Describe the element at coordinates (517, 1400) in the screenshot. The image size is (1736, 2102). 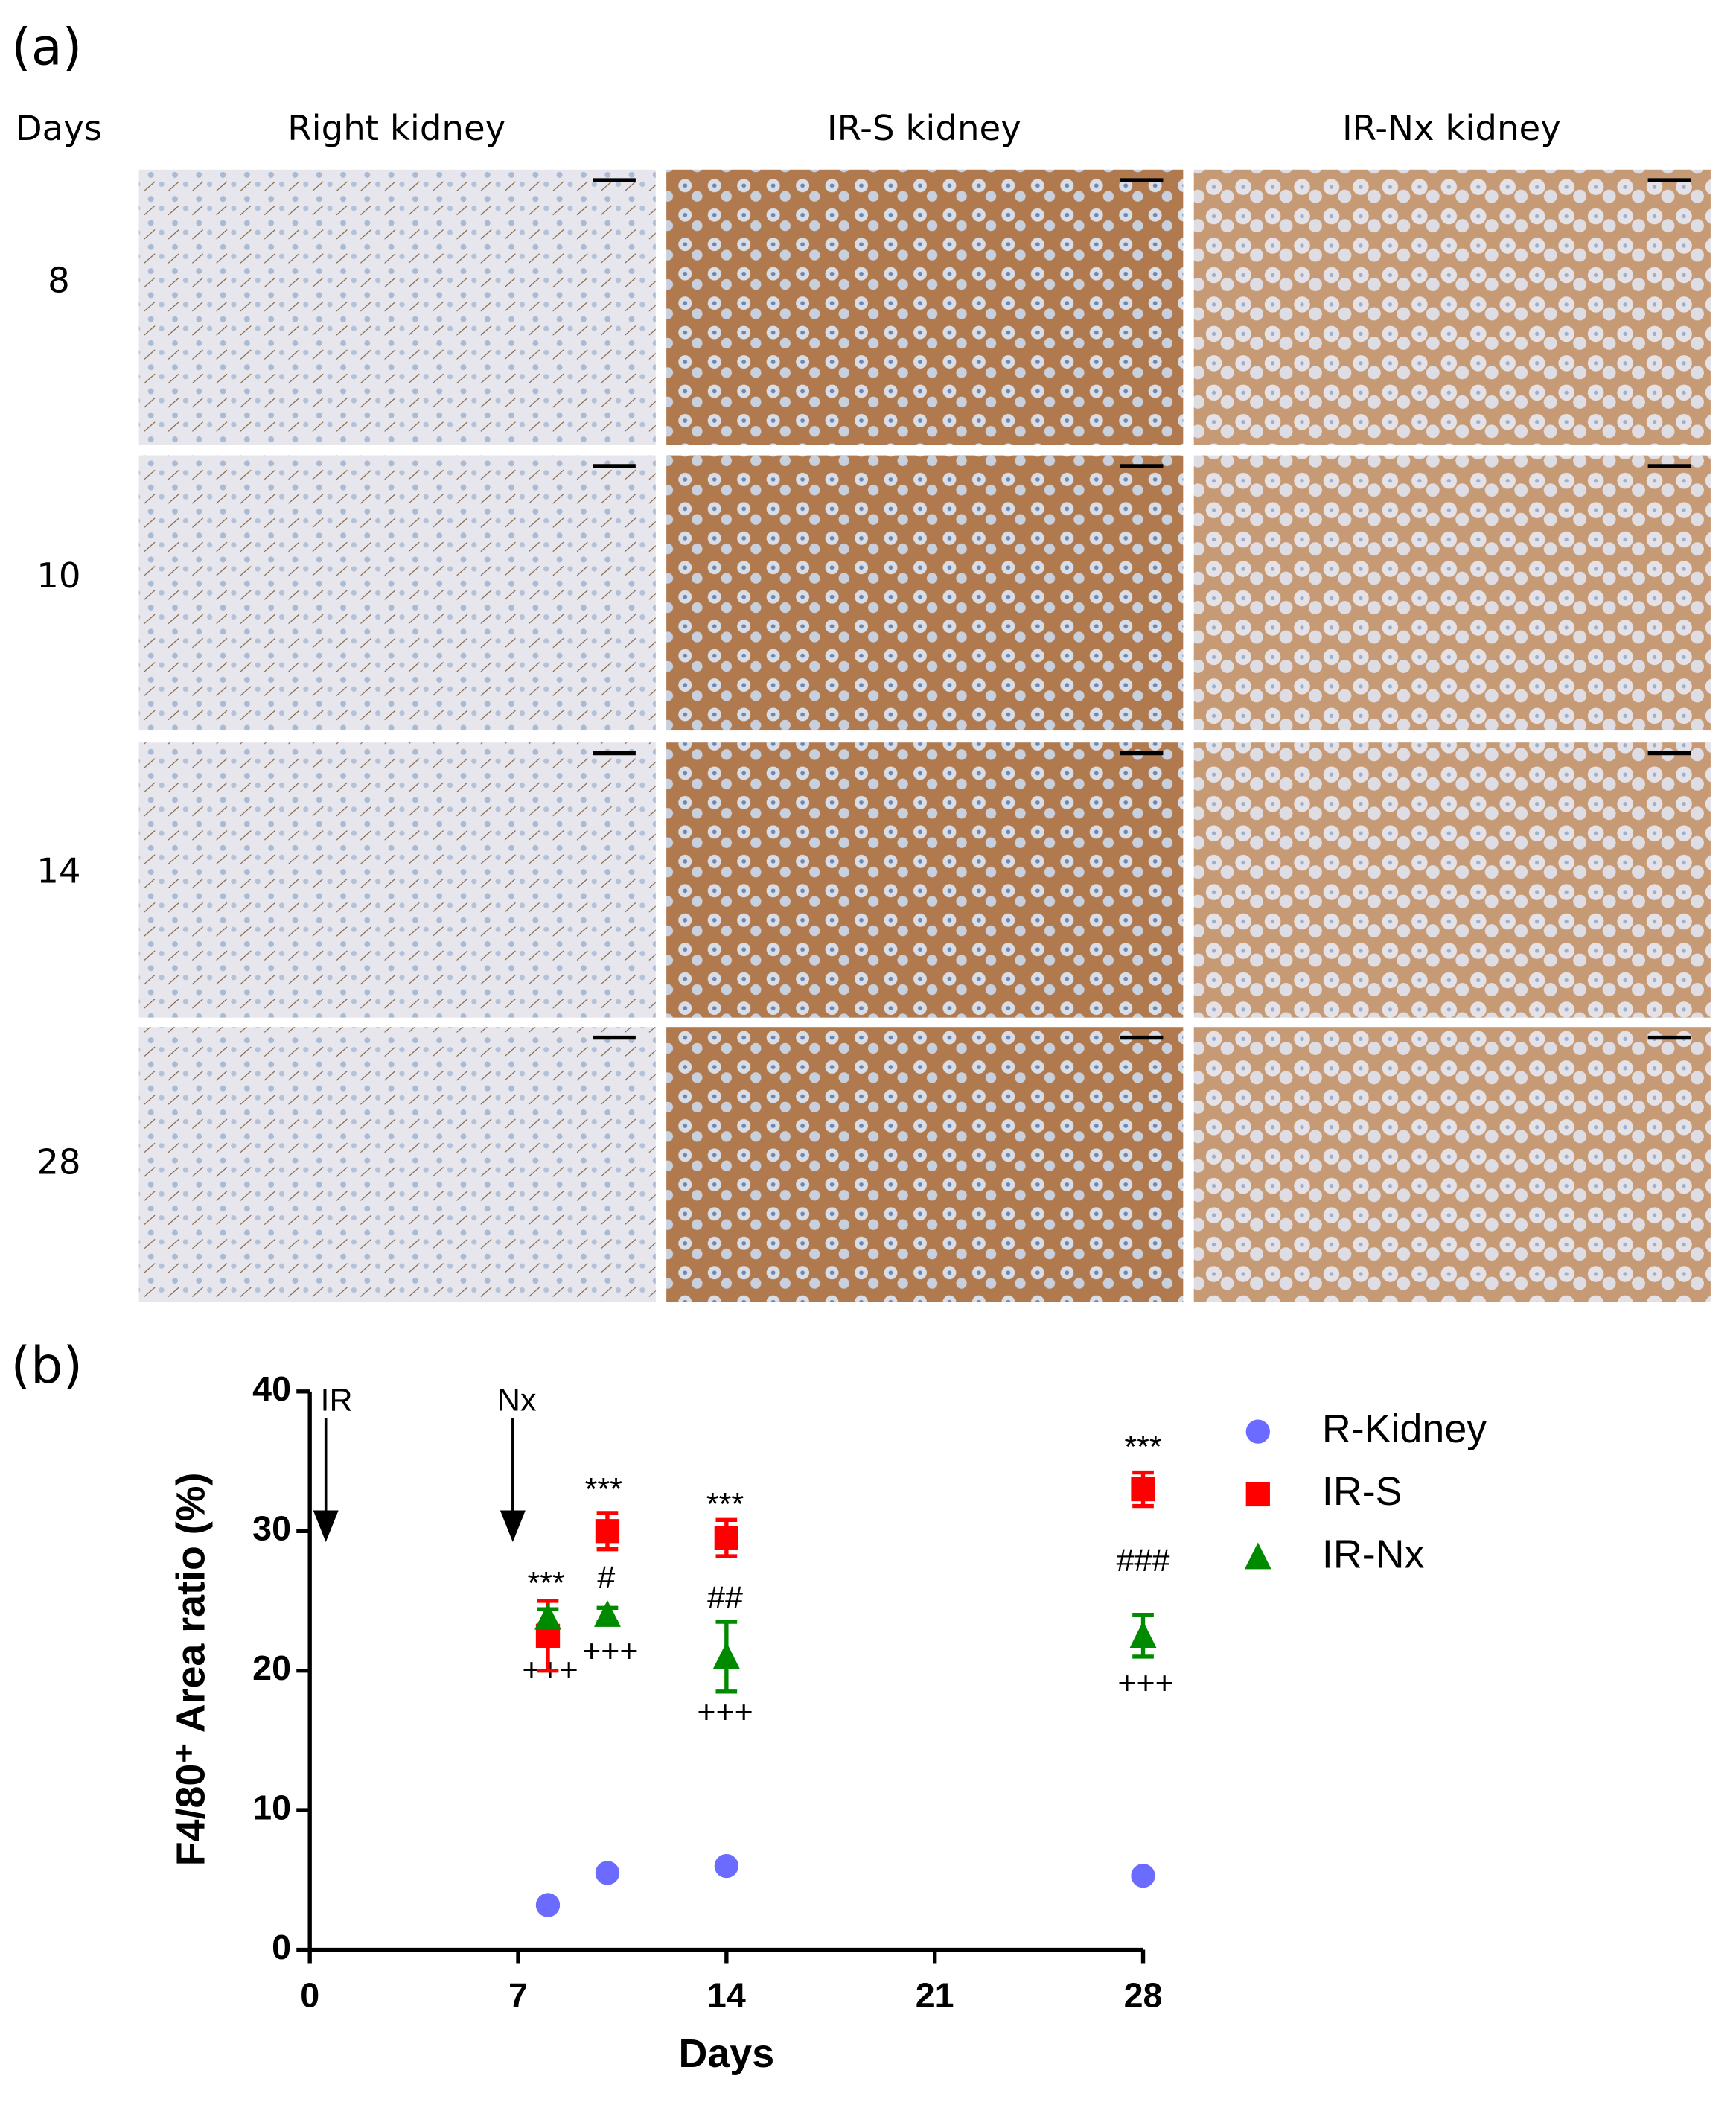
I see `annotation: Nx` at that location.